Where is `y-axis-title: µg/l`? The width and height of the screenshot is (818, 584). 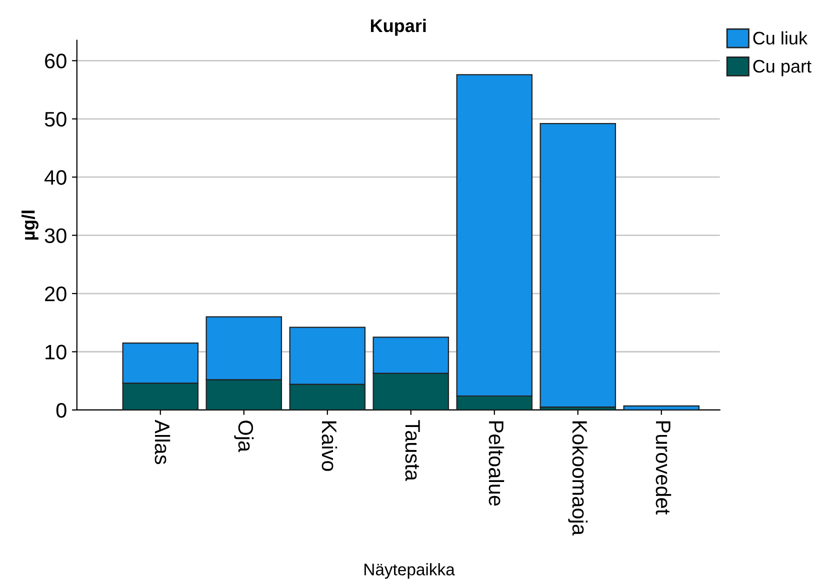
y-axis-title: µg/l is located at coordinates (30, 225).